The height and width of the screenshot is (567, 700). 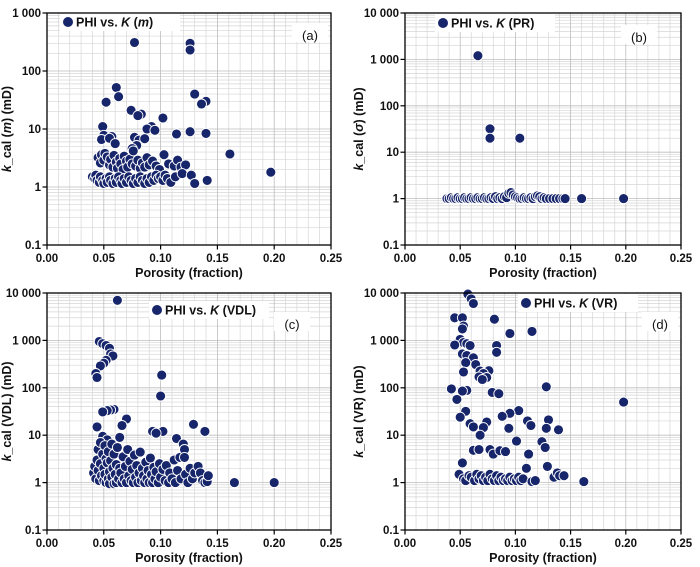 I want to click on panel-tag: (d), so click(x=660, y=324).